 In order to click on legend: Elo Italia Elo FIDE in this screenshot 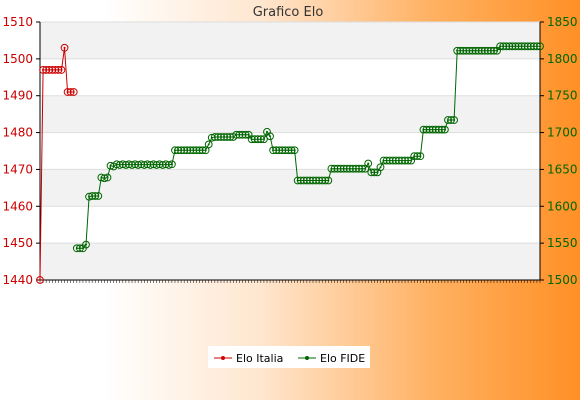, I will do `click(289, 357)`.